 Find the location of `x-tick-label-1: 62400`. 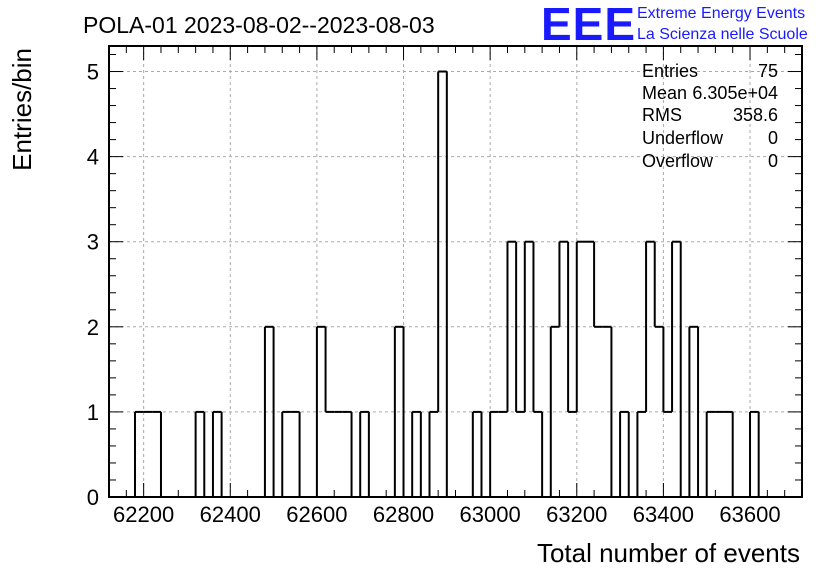

x-tick-label-1: 62400 is located at coordinates (230, 514).